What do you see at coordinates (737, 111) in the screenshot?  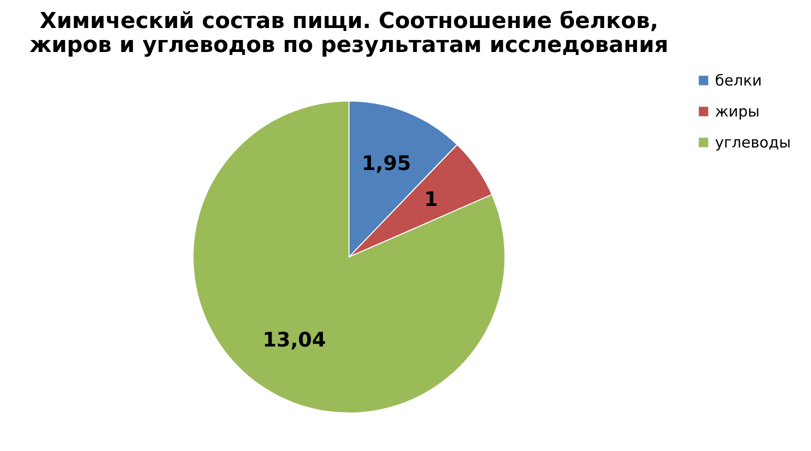 I see `legend-label: жиры` at bounding box center [737, 111].